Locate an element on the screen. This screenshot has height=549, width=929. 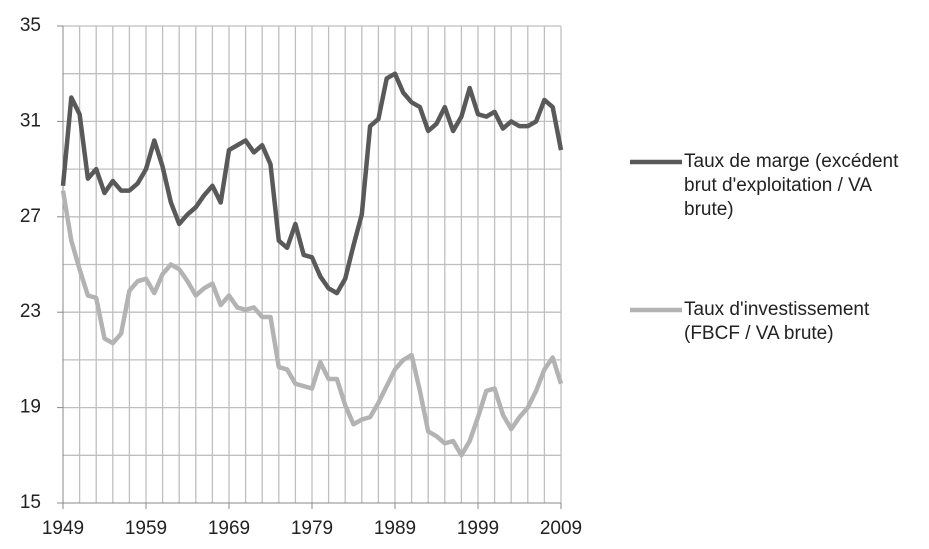
x-tick-label: 2009 is located at coordinates (561, 528).